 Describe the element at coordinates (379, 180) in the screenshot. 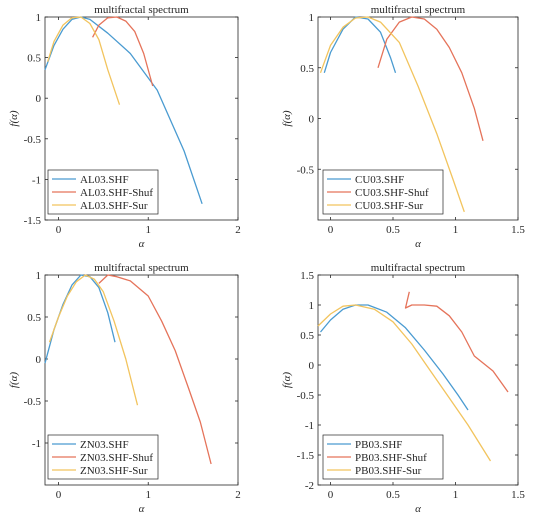

I see `legend-label-1: CU03.SHF` at that location.